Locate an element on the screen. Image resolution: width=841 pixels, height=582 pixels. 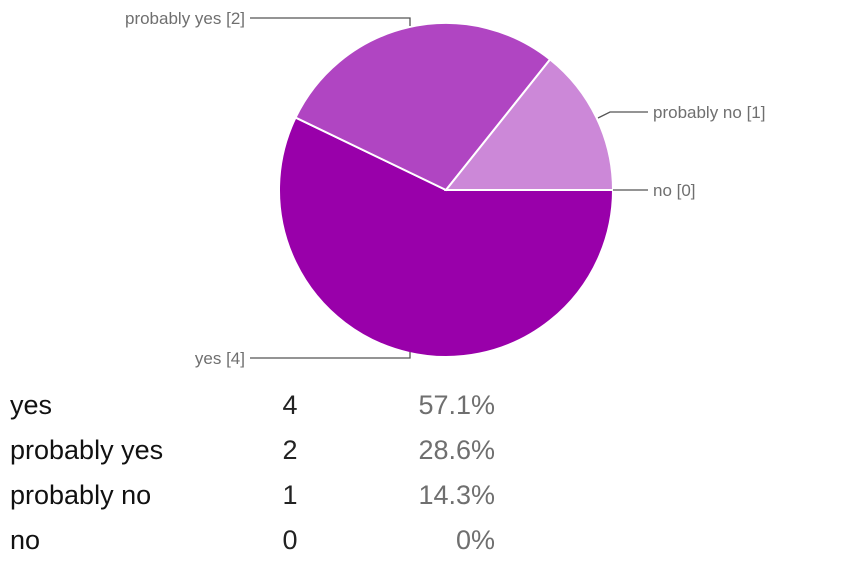
row-count: 1 is located at coordinates (290, 495).